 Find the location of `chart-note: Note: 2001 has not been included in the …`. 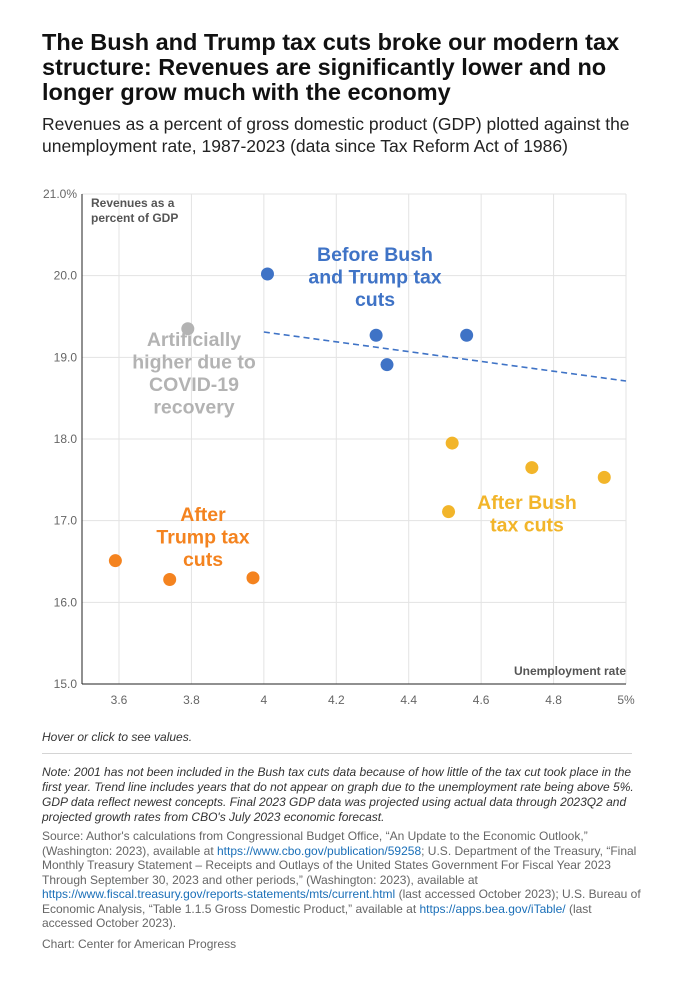

chart-note: Note: 2001 has not been included in the … is located at coordinates (338, 794).